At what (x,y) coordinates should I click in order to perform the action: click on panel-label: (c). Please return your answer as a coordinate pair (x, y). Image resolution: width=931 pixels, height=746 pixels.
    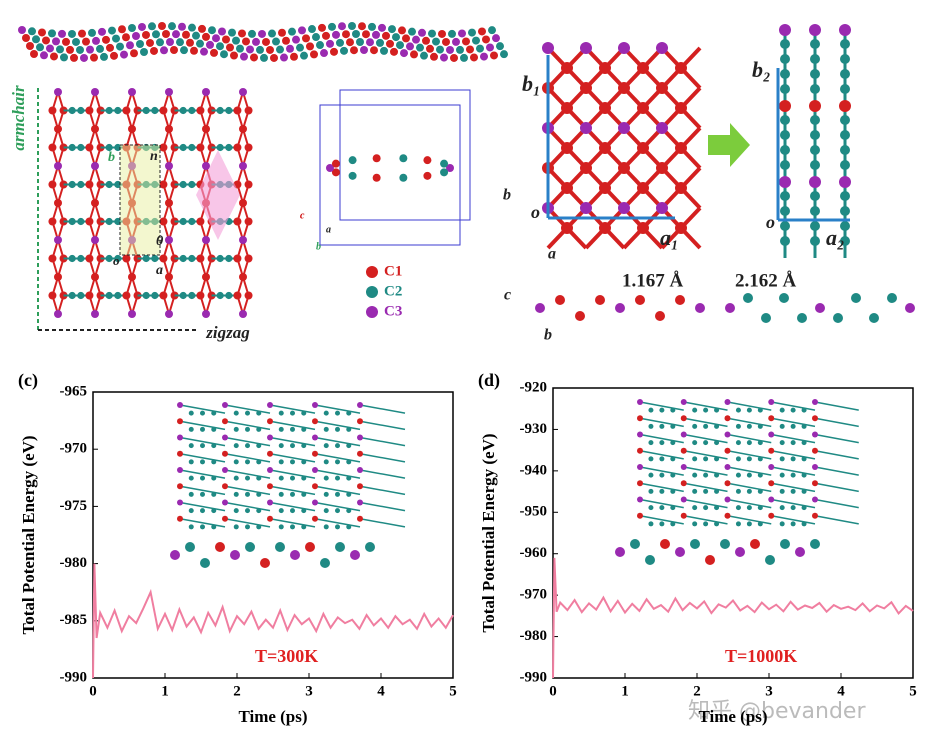
    Looking at the image, I should click on (28, 380).